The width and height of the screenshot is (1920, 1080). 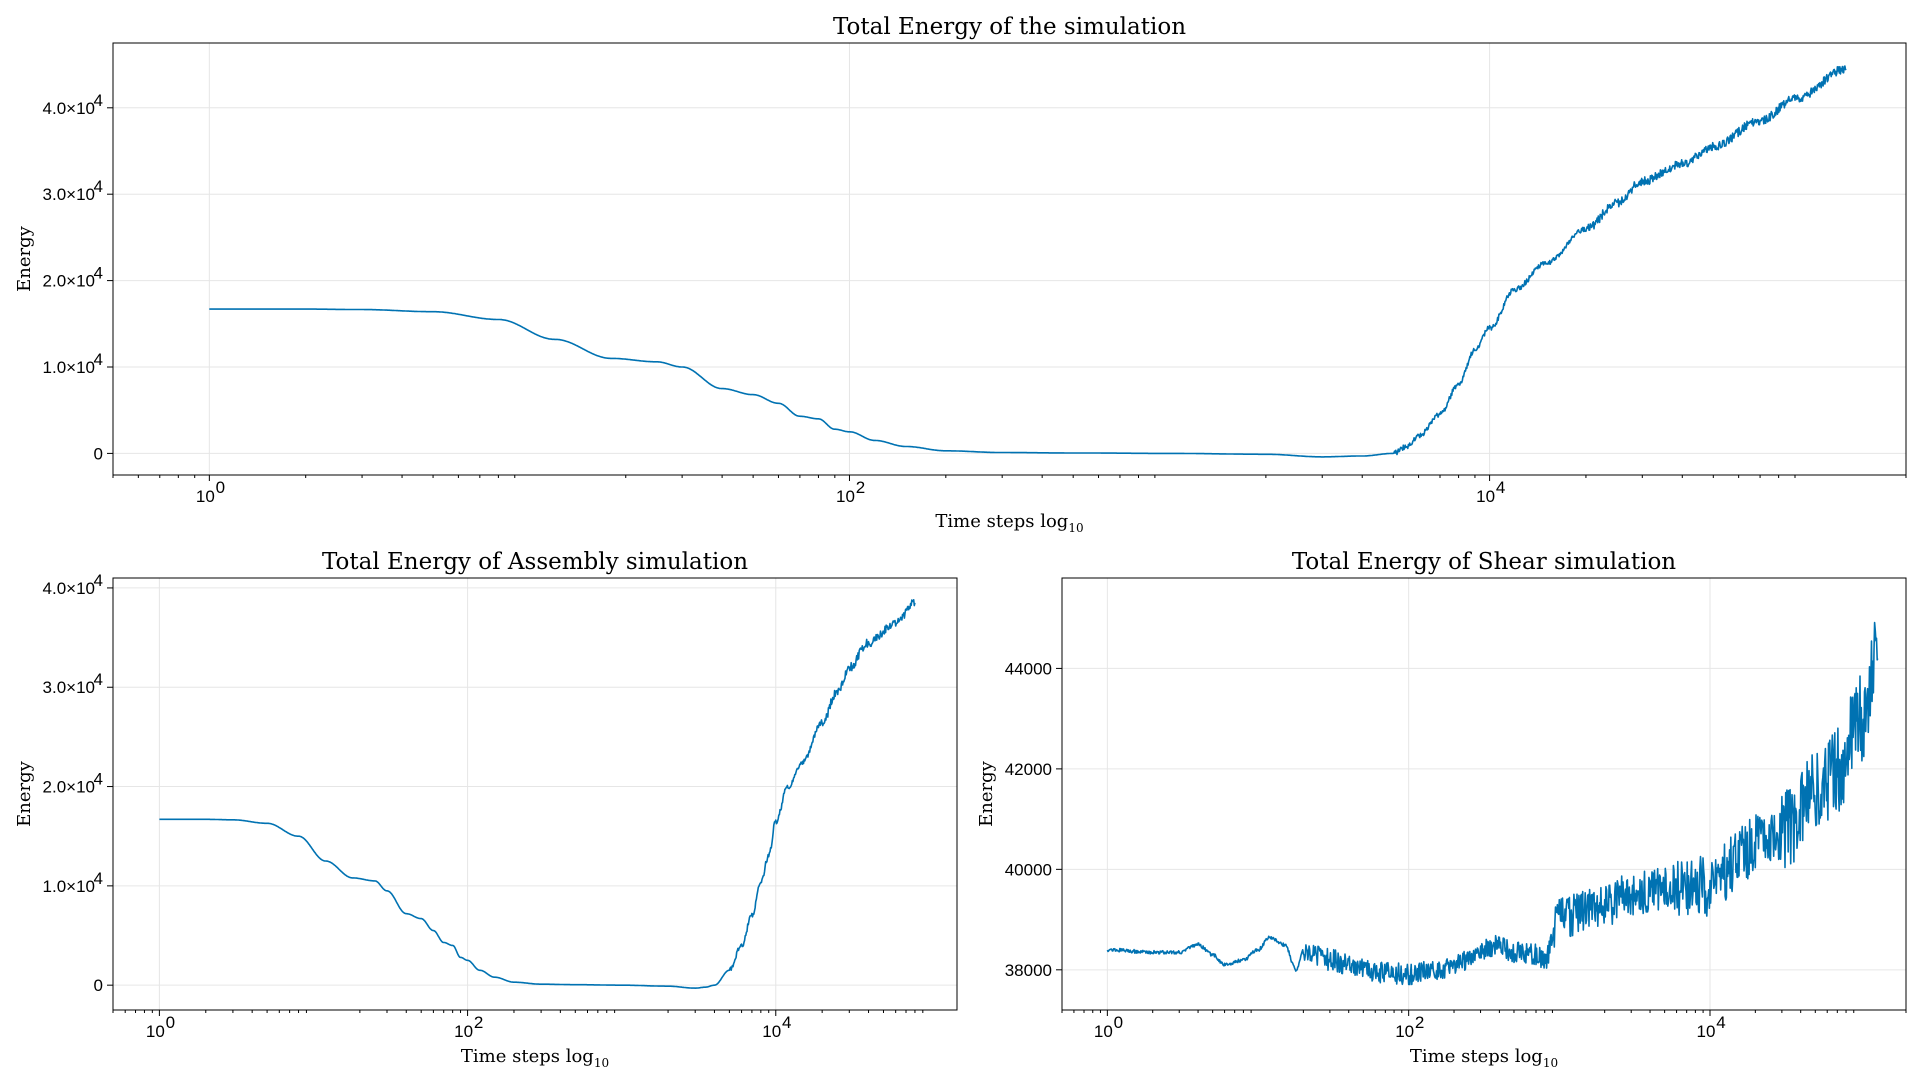 I want to click on chart-title: Total Energy of the simulation, so click(x=1009, y=27).